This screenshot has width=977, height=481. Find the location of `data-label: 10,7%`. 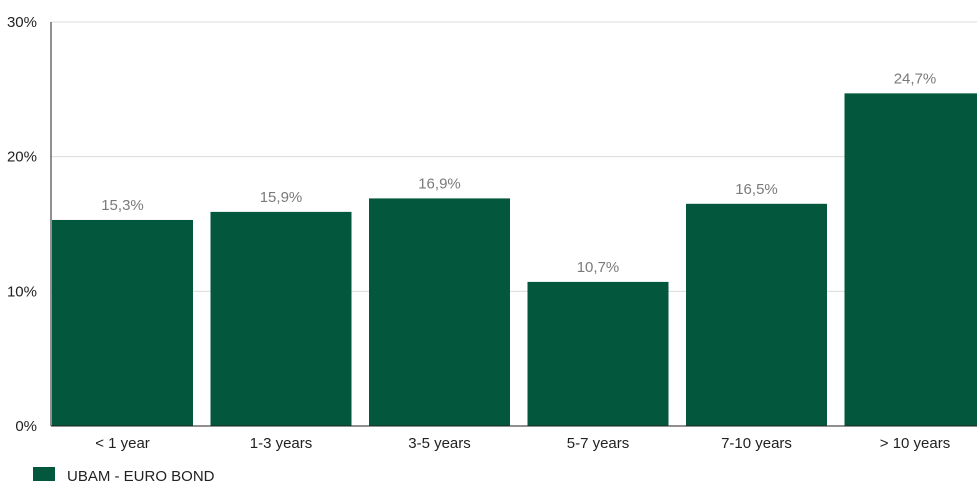

data-label: 10,7% is located at coordinates (598, 267).